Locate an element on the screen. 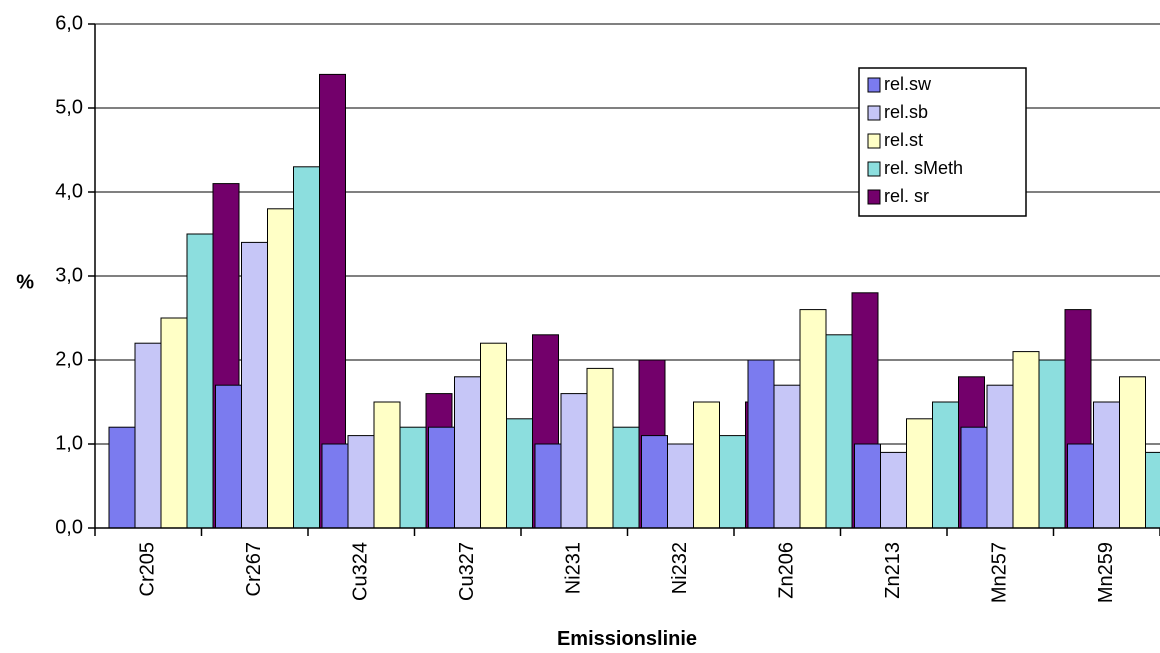  legend-label: rel.st is located at coordinates (903, 140).